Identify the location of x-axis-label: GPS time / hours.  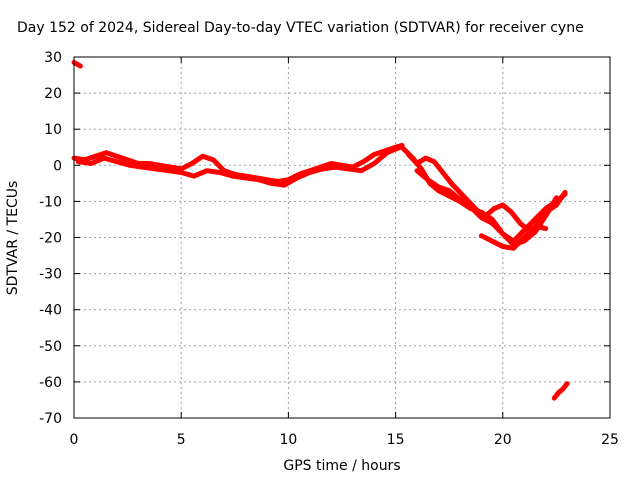
(341, 466).